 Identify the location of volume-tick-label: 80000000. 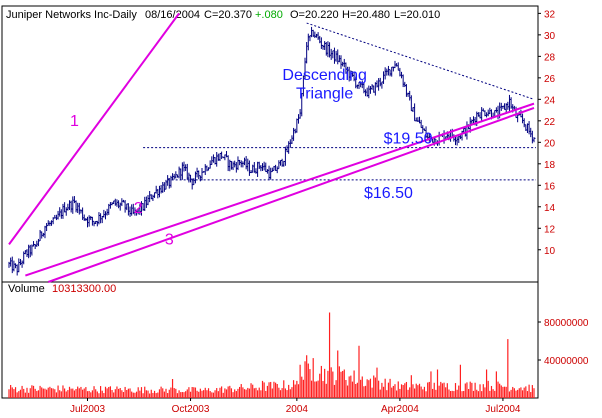
(566, 323).